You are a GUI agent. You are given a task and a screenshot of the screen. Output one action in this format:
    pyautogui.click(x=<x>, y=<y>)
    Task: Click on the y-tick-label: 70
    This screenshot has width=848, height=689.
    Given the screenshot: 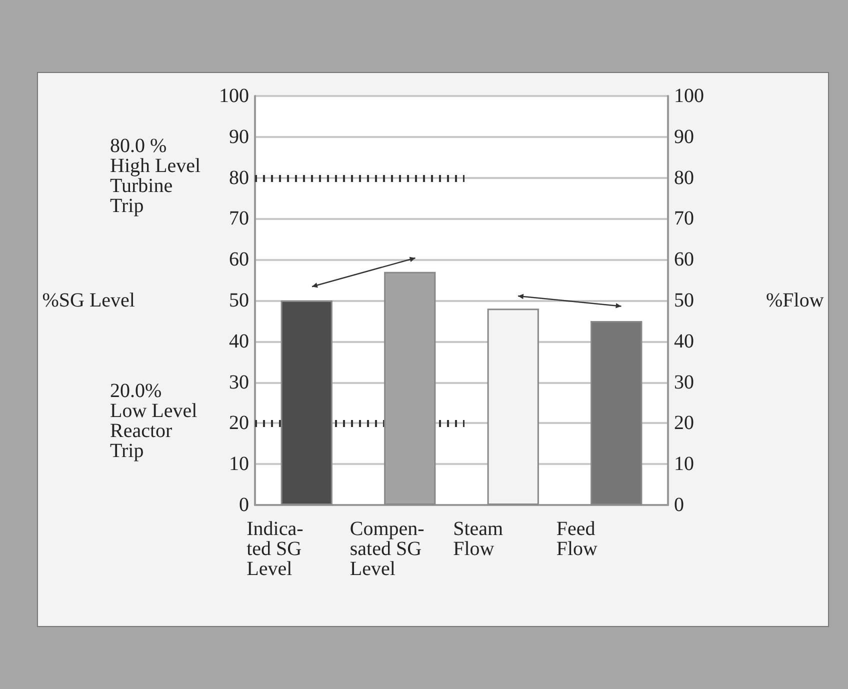 What is the action you would take?
    pyautogui.click(x=239, y=219)
    